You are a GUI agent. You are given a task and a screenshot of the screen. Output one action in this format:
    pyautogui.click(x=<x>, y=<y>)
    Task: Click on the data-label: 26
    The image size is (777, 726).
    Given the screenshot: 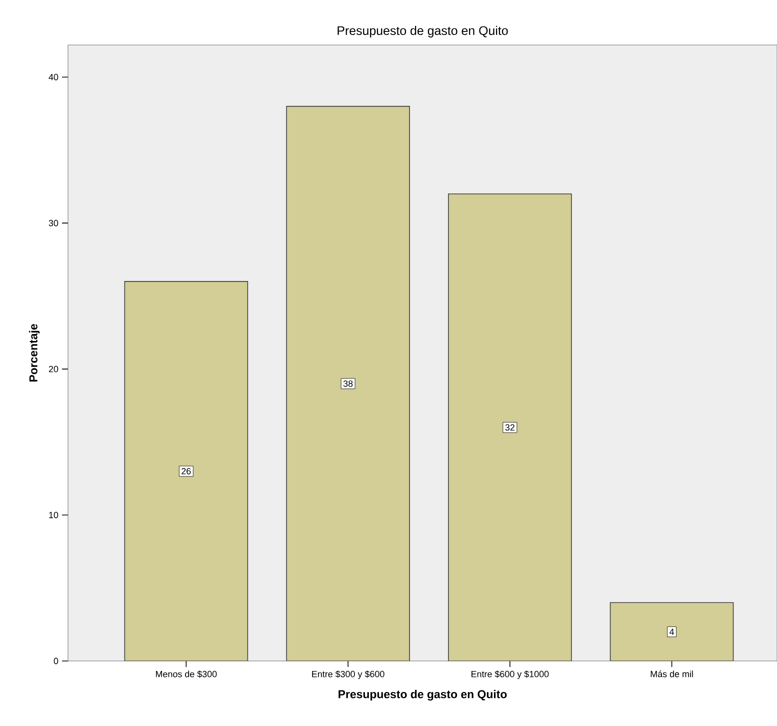 What is the action you would take?
    pyautogui.click(x=186, y=471)
    